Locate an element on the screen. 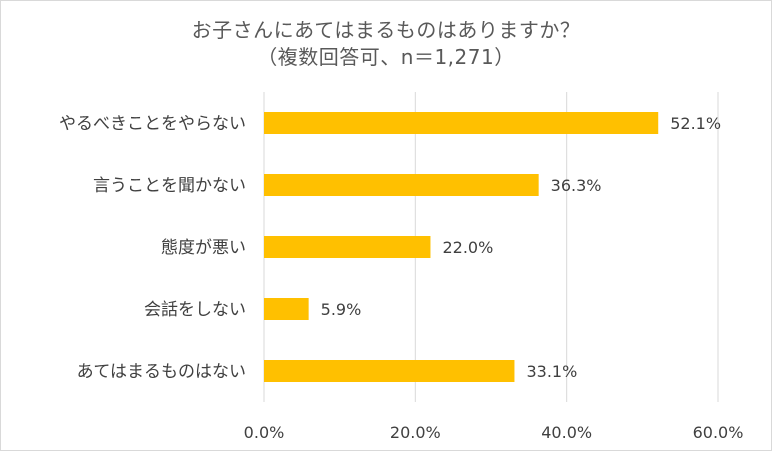 This screenshot has width=772, height=451. x-tick-label: 60.0% is located at coordinates (718, 432).